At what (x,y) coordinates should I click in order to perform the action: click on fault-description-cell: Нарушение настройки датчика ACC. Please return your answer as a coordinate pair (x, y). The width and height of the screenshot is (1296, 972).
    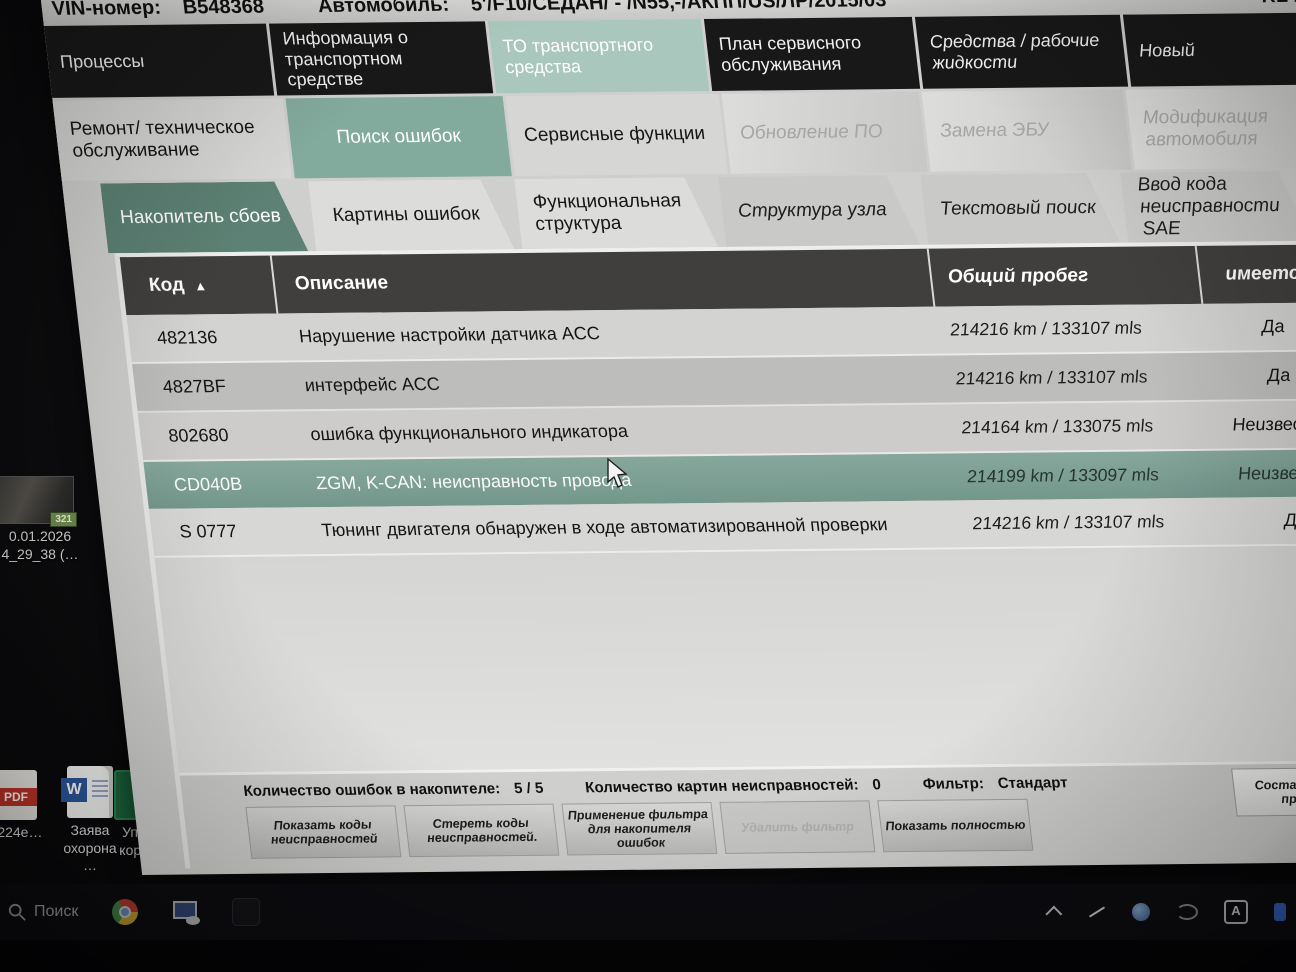
    Looking at the image, I should click on (449, 335).